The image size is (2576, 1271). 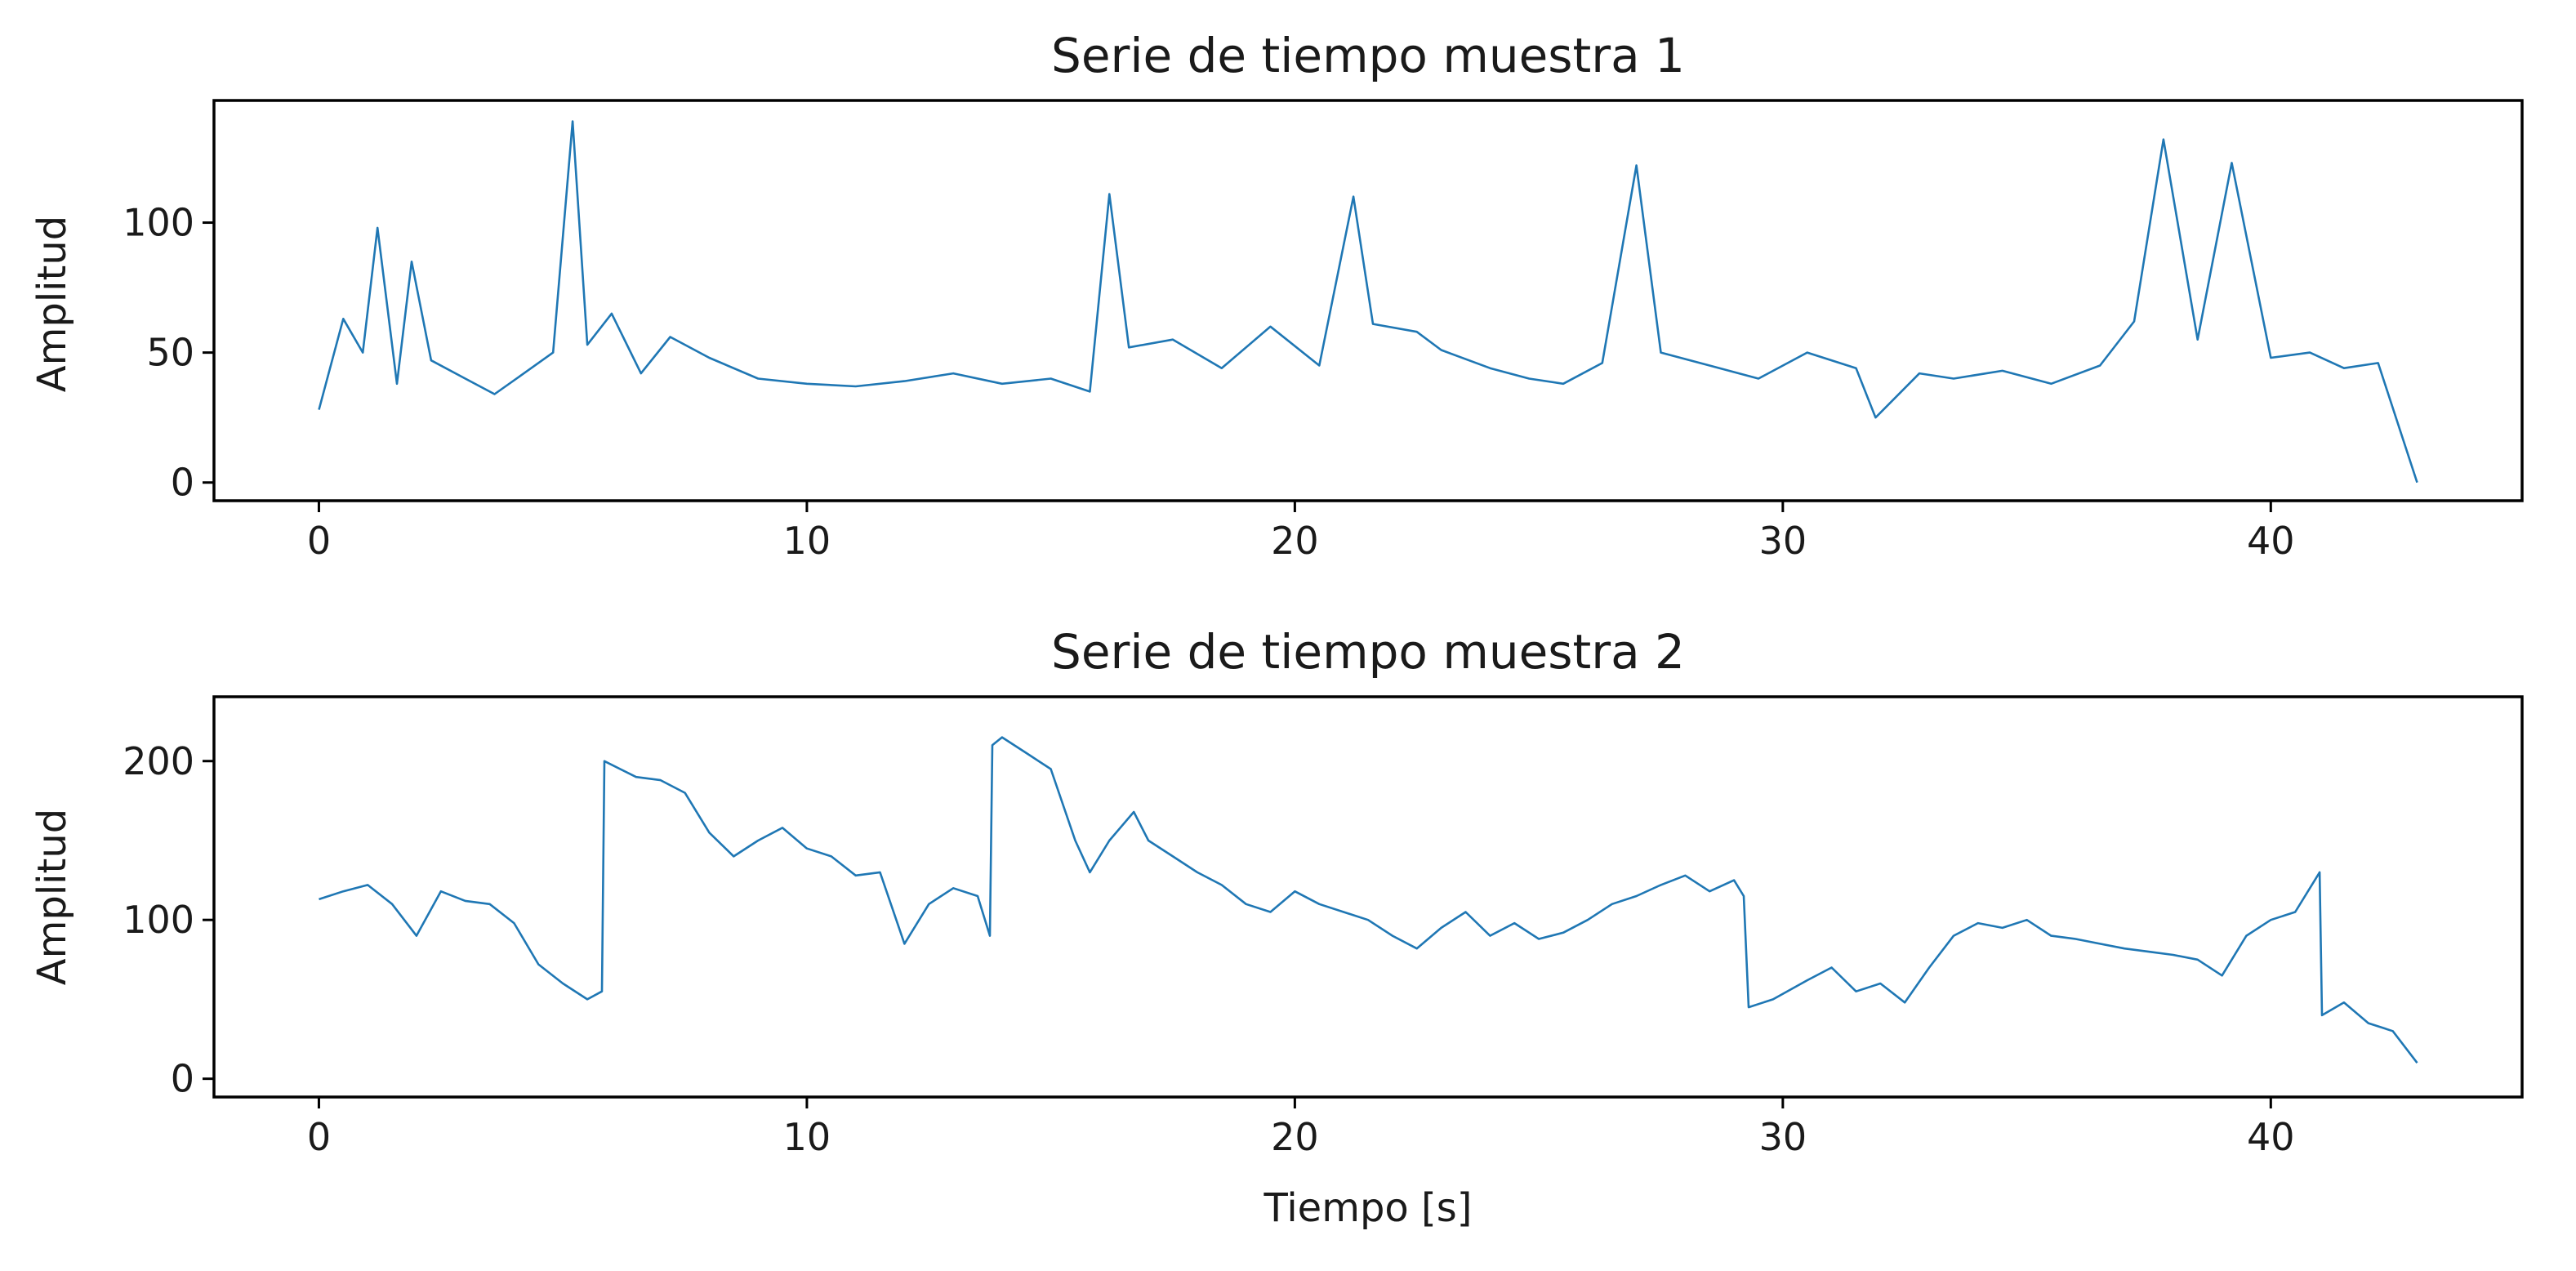 I want to click on subplot-1-xtick-label: 40, so click(x=2271, y=541).